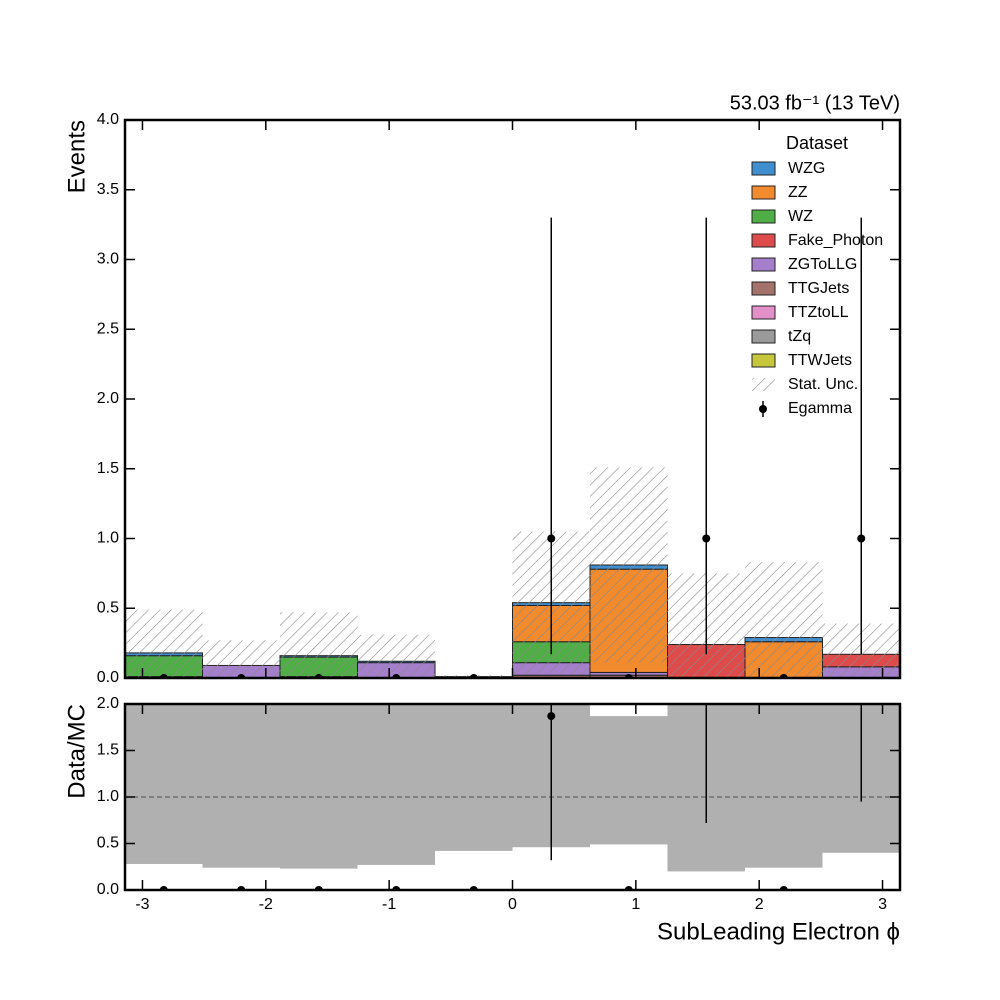  I want to click on ratio-y-tick-label: 1.0, so click(108, 796).